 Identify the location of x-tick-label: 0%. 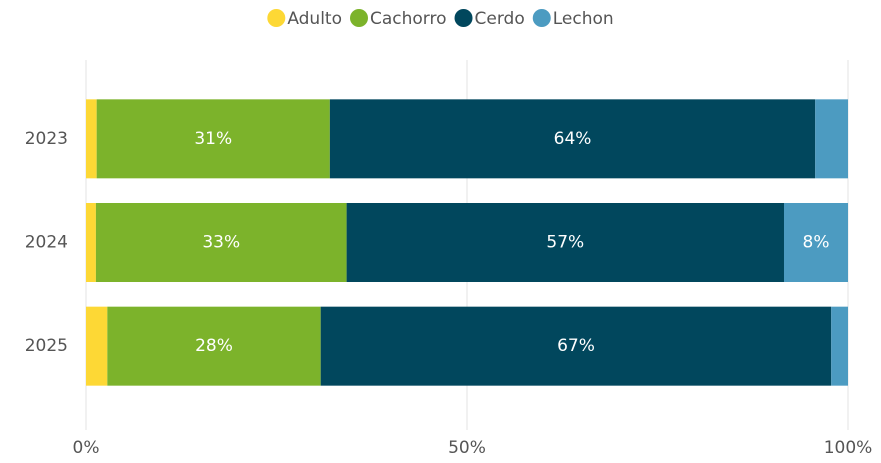
(86, 448).